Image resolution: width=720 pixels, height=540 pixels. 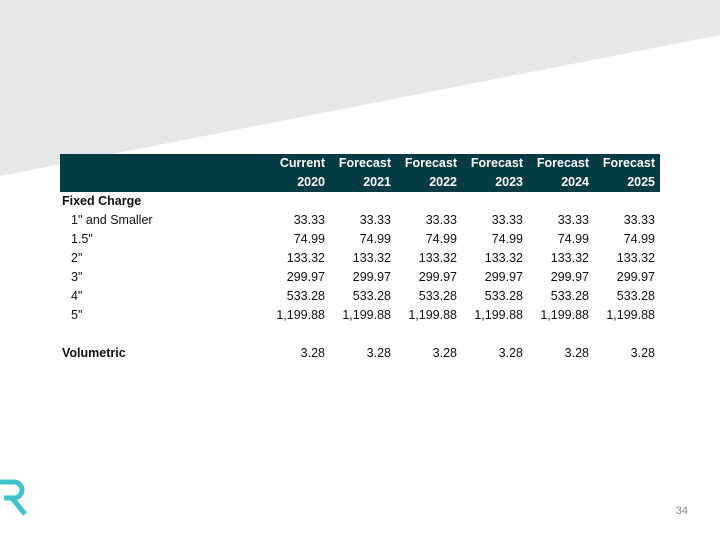 What do you see at coordinates (77, 315) in the screenshot?
I see `row-label: 5"` at bounding box center [77, 315].